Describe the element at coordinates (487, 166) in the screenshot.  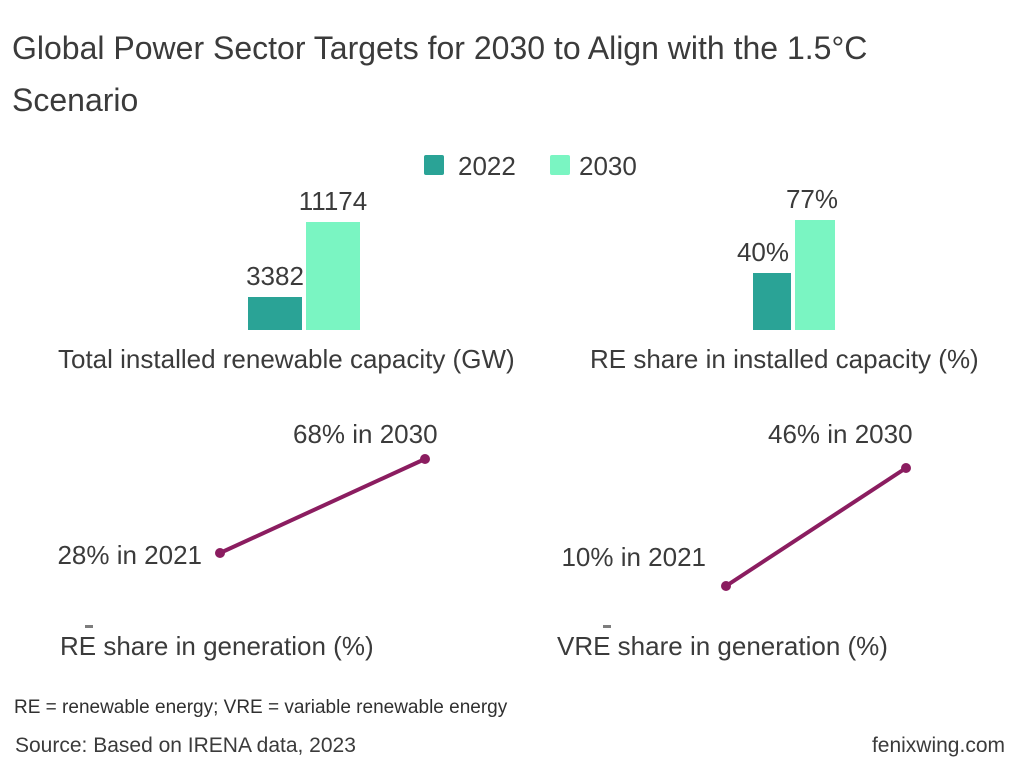
I see `legend-label-2022: 2022` at that location.